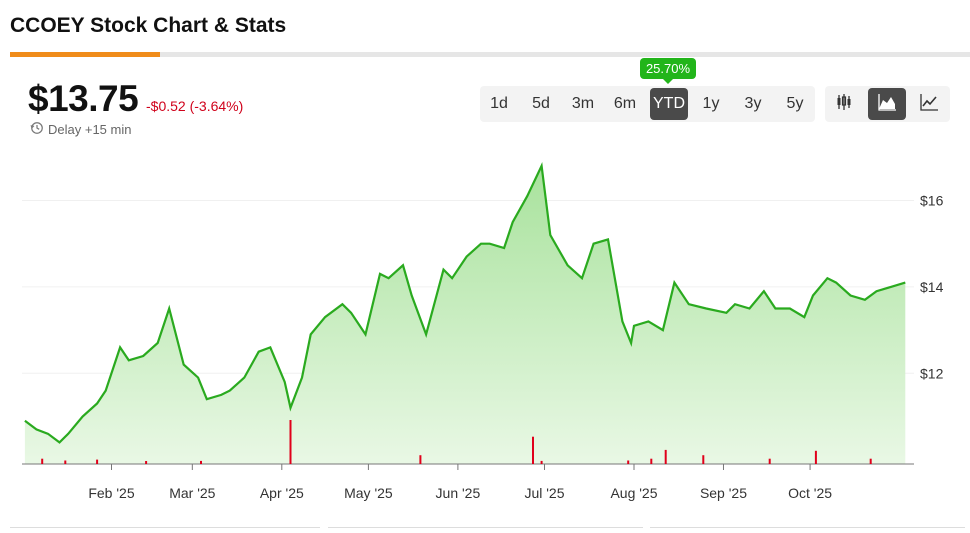 The image size is (970, 533). What do you see at coordinates (37, 129) in the screenshot?
I see `history-clock-icon` at bounding box center [37, 129].